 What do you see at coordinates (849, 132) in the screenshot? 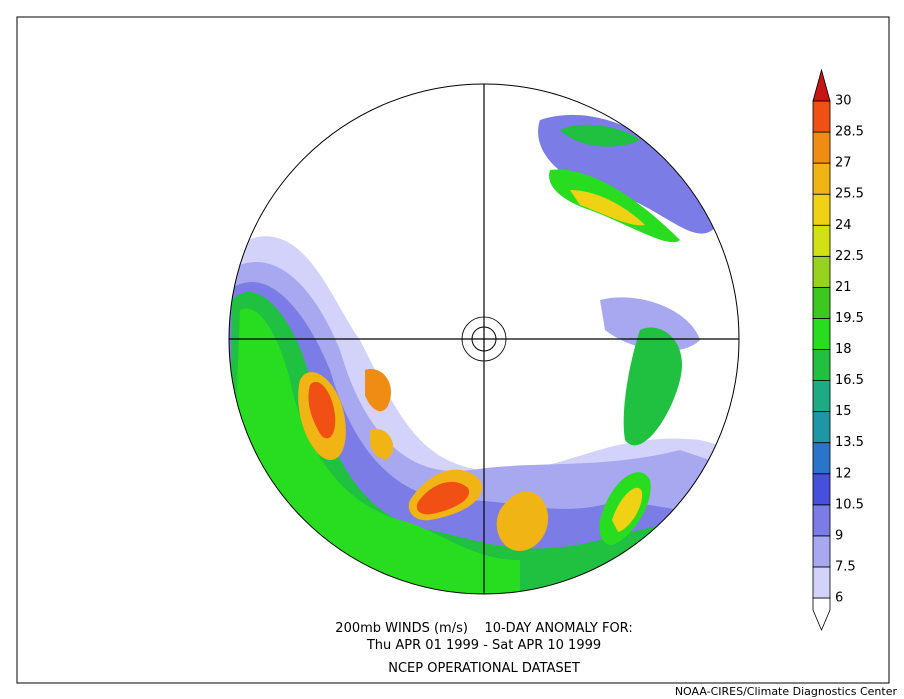
I see `legend-label: 28.5` at bounding box center [849, 132].